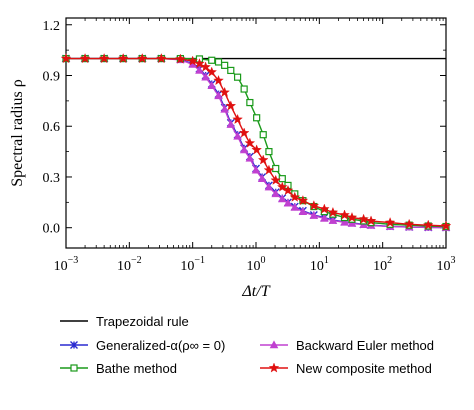 The image size is (474, 410). What do you see at coordinates (192, 264) in the screenshot?
I see `x-tick-label: 10⁻¹` at bounding box center [192, 264].